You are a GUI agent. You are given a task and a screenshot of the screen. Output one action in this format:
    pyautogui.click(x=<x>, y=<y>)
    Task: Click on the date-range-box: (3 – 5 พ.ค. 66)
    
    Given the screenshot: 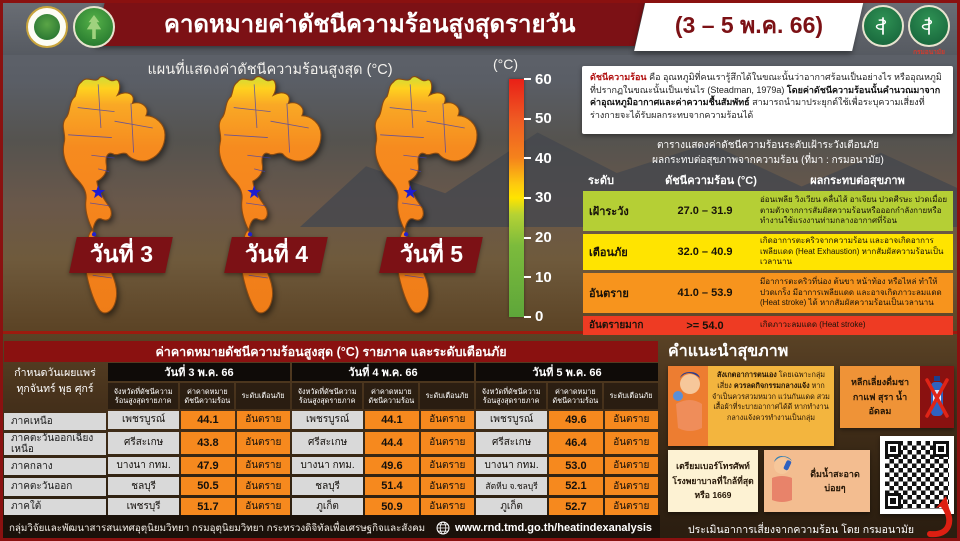 What is the action you would take?
    pyautogui.click(x=749, y=25)
    